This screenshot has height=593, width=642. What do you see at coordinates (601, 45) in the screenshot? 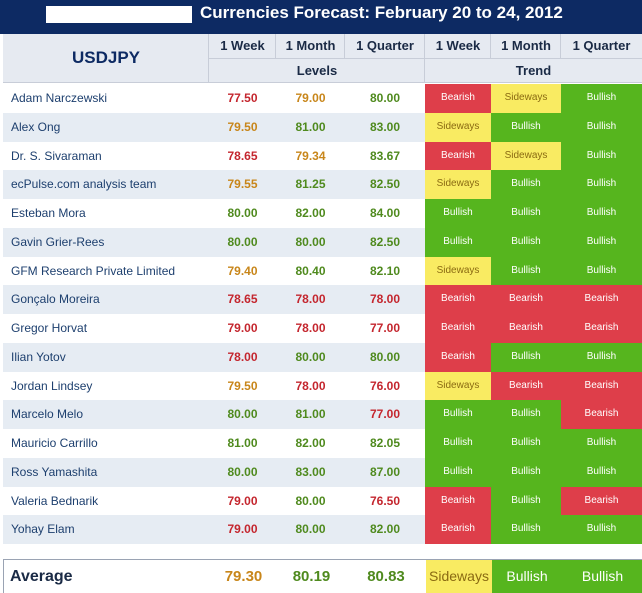
I see `col-trend-1-quarter: 1 Quarter` at bounding box center [601, 45].